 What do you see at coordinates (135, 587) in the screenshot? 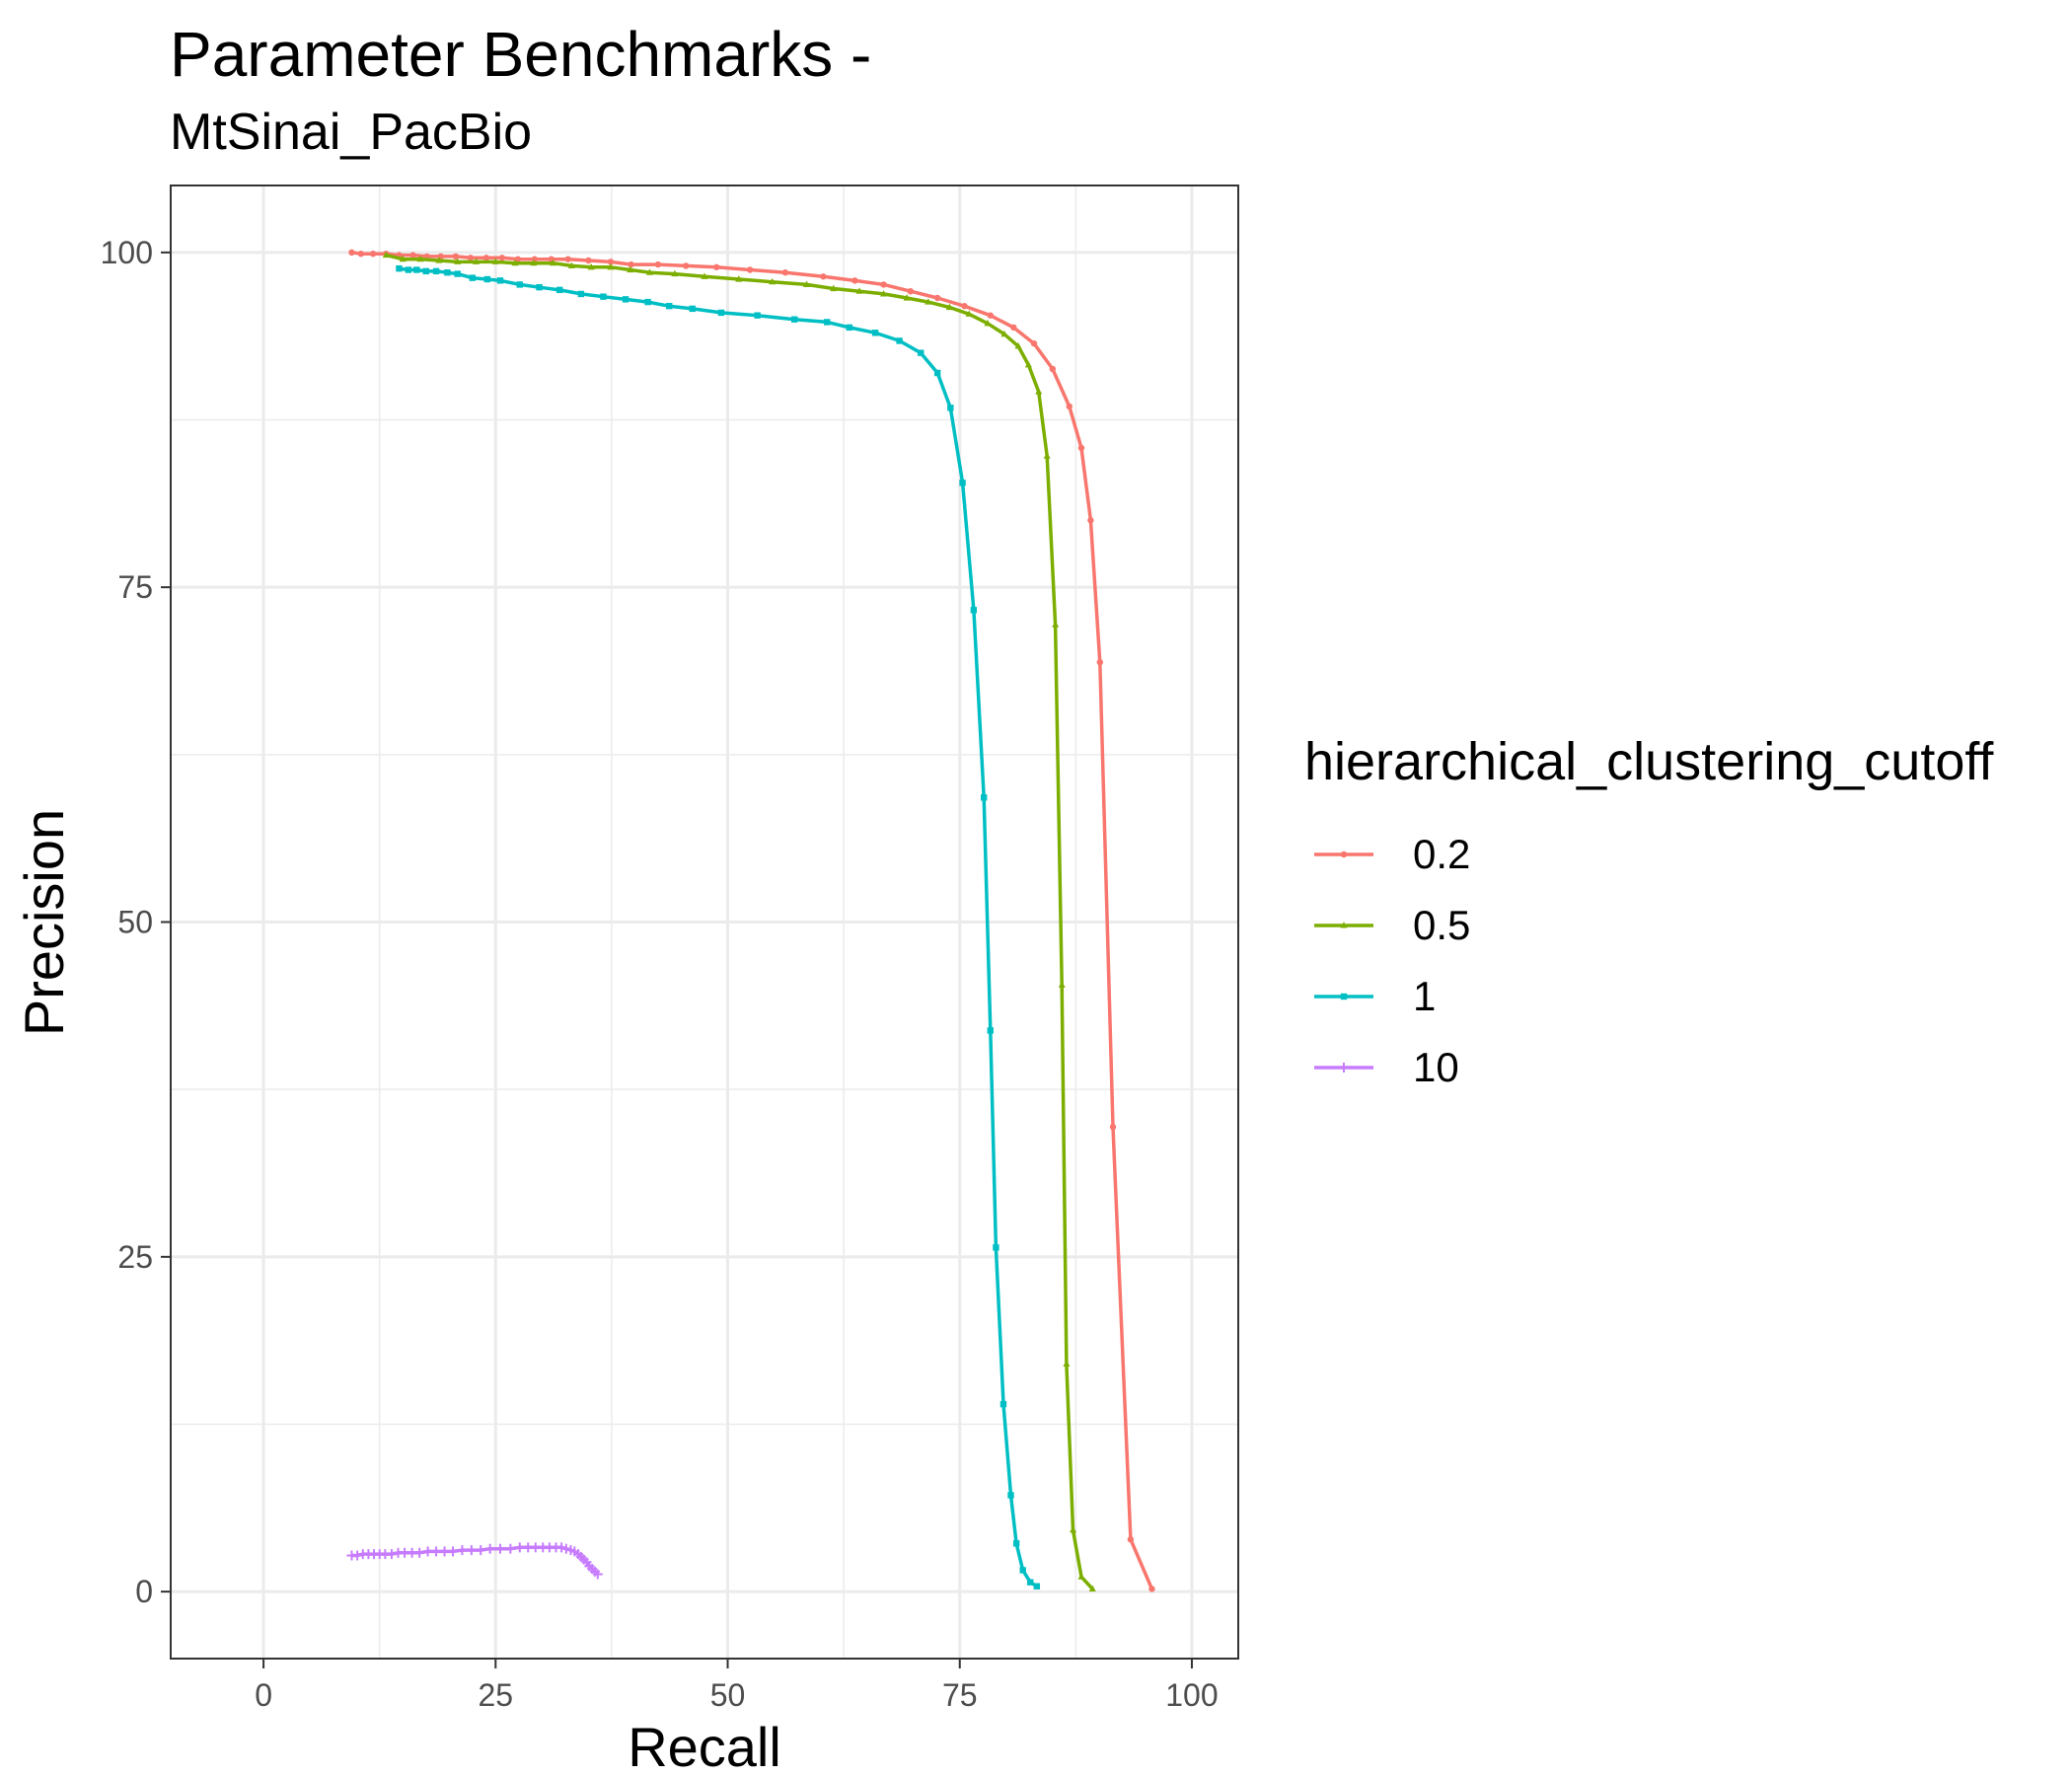
I see `y-tick-label: 75` at bounding box center [135, 587].